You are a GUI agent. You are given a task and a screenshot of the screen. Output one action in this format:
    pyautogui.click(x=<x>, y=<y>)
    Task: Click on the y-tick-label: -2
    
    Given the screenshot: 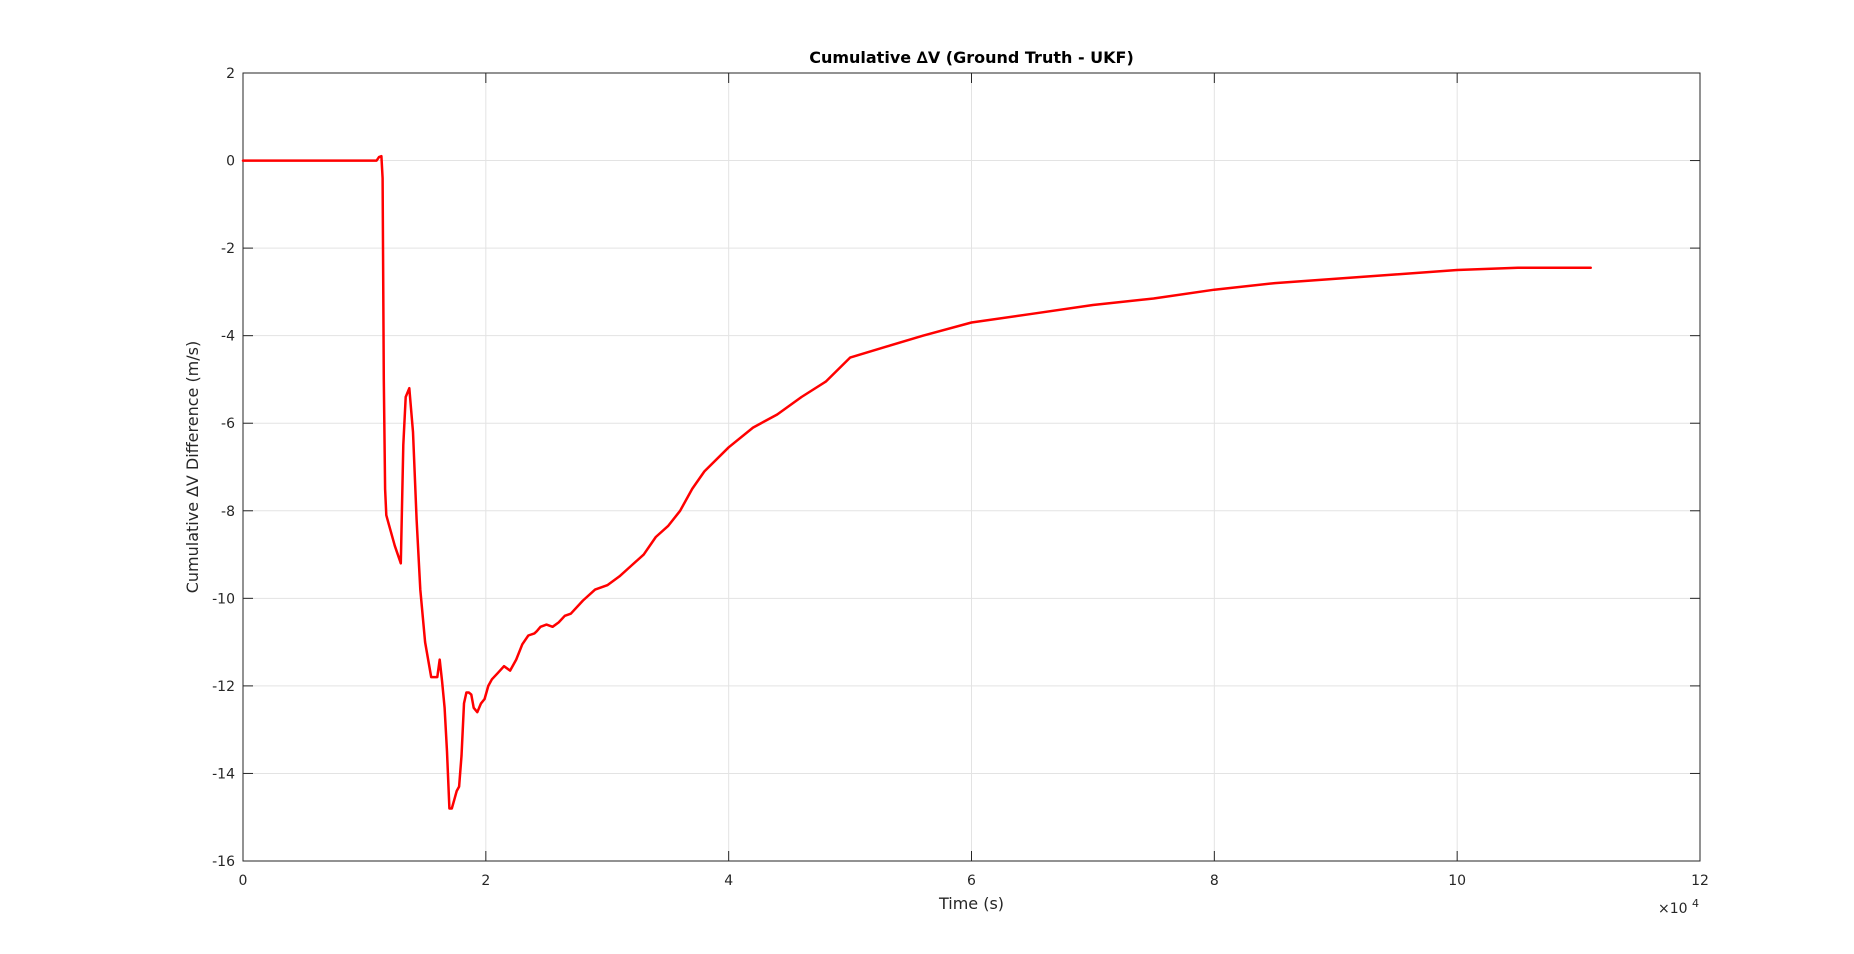 What is the action you would take?
    pyautogui.click(x=228, y=249)
    